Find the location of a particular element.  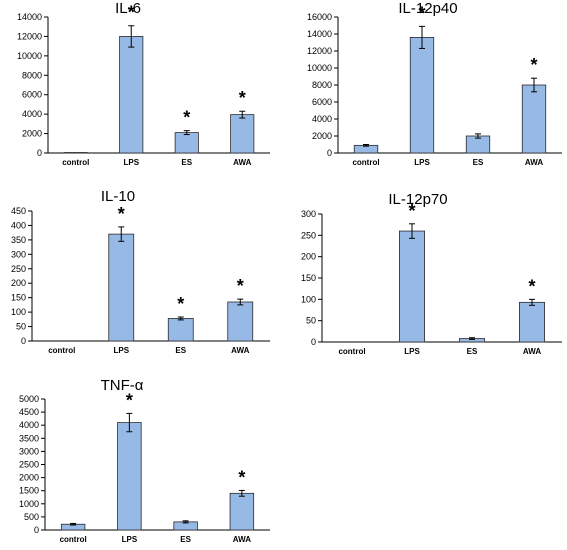

chart-title: IL-6 is located at coordinates (128, 8).